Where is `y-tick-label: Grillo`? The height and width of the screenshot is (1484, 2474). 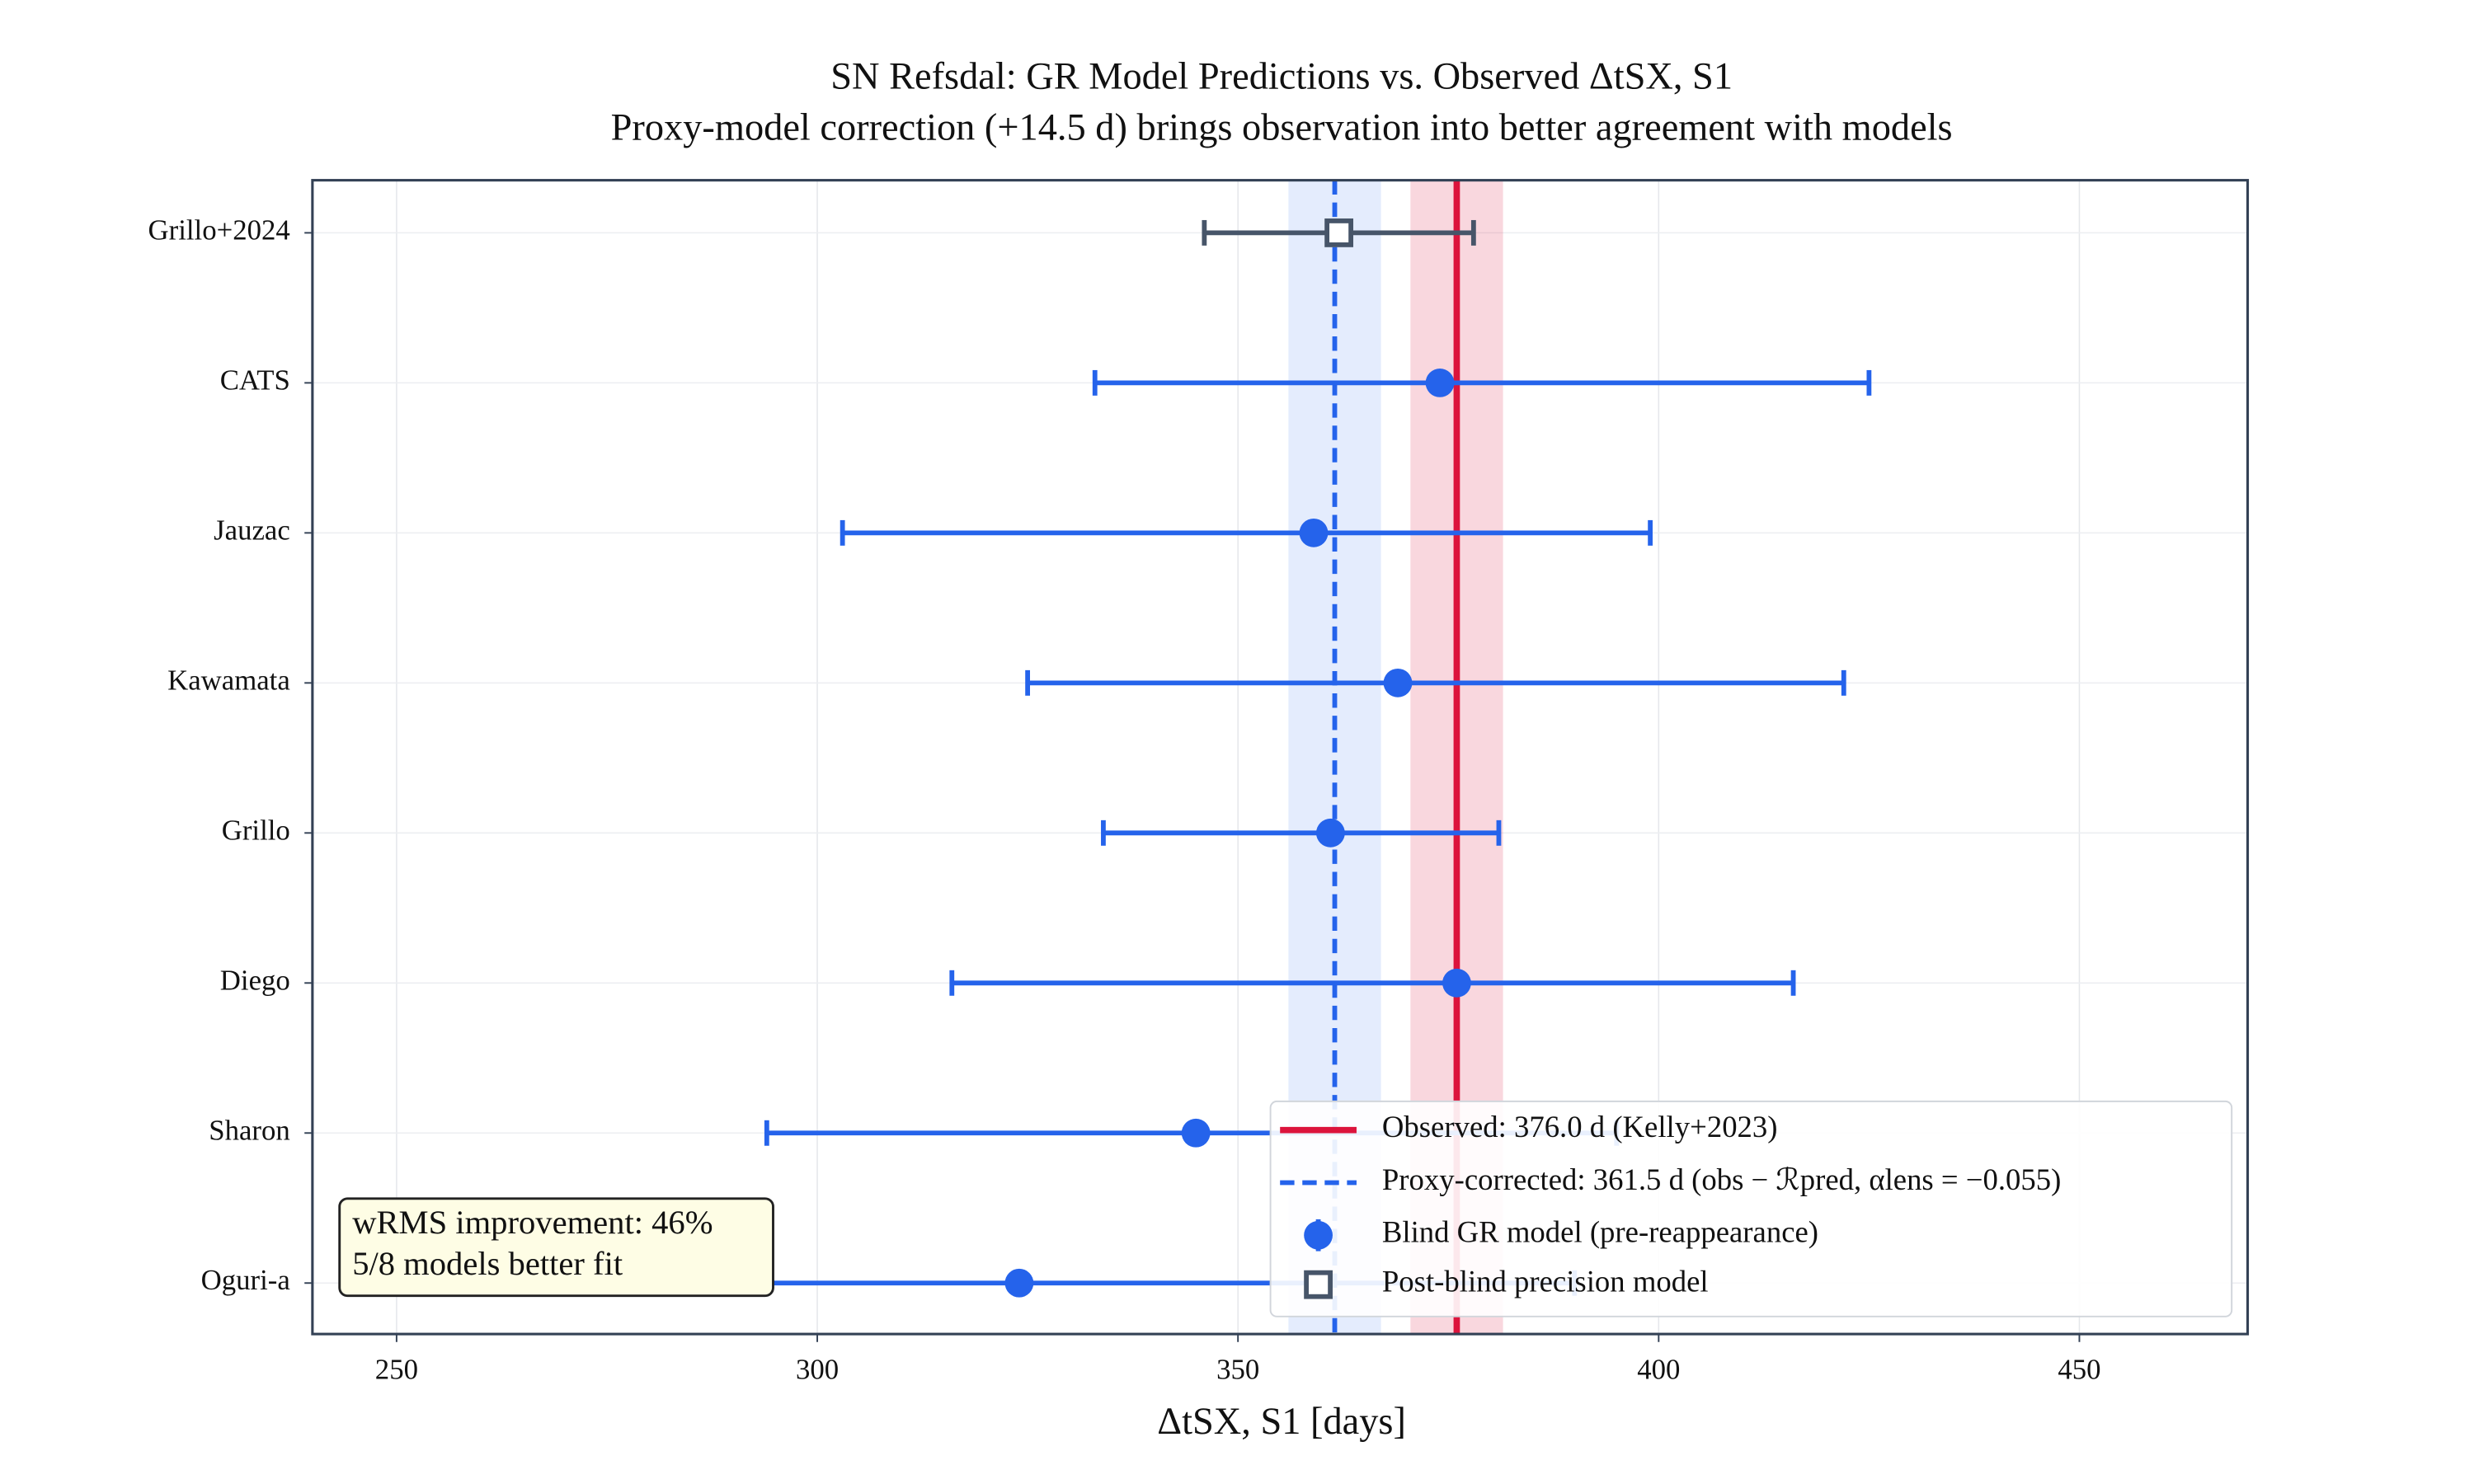
y-tick-label: Grillo is located at coordinates (256, 830).